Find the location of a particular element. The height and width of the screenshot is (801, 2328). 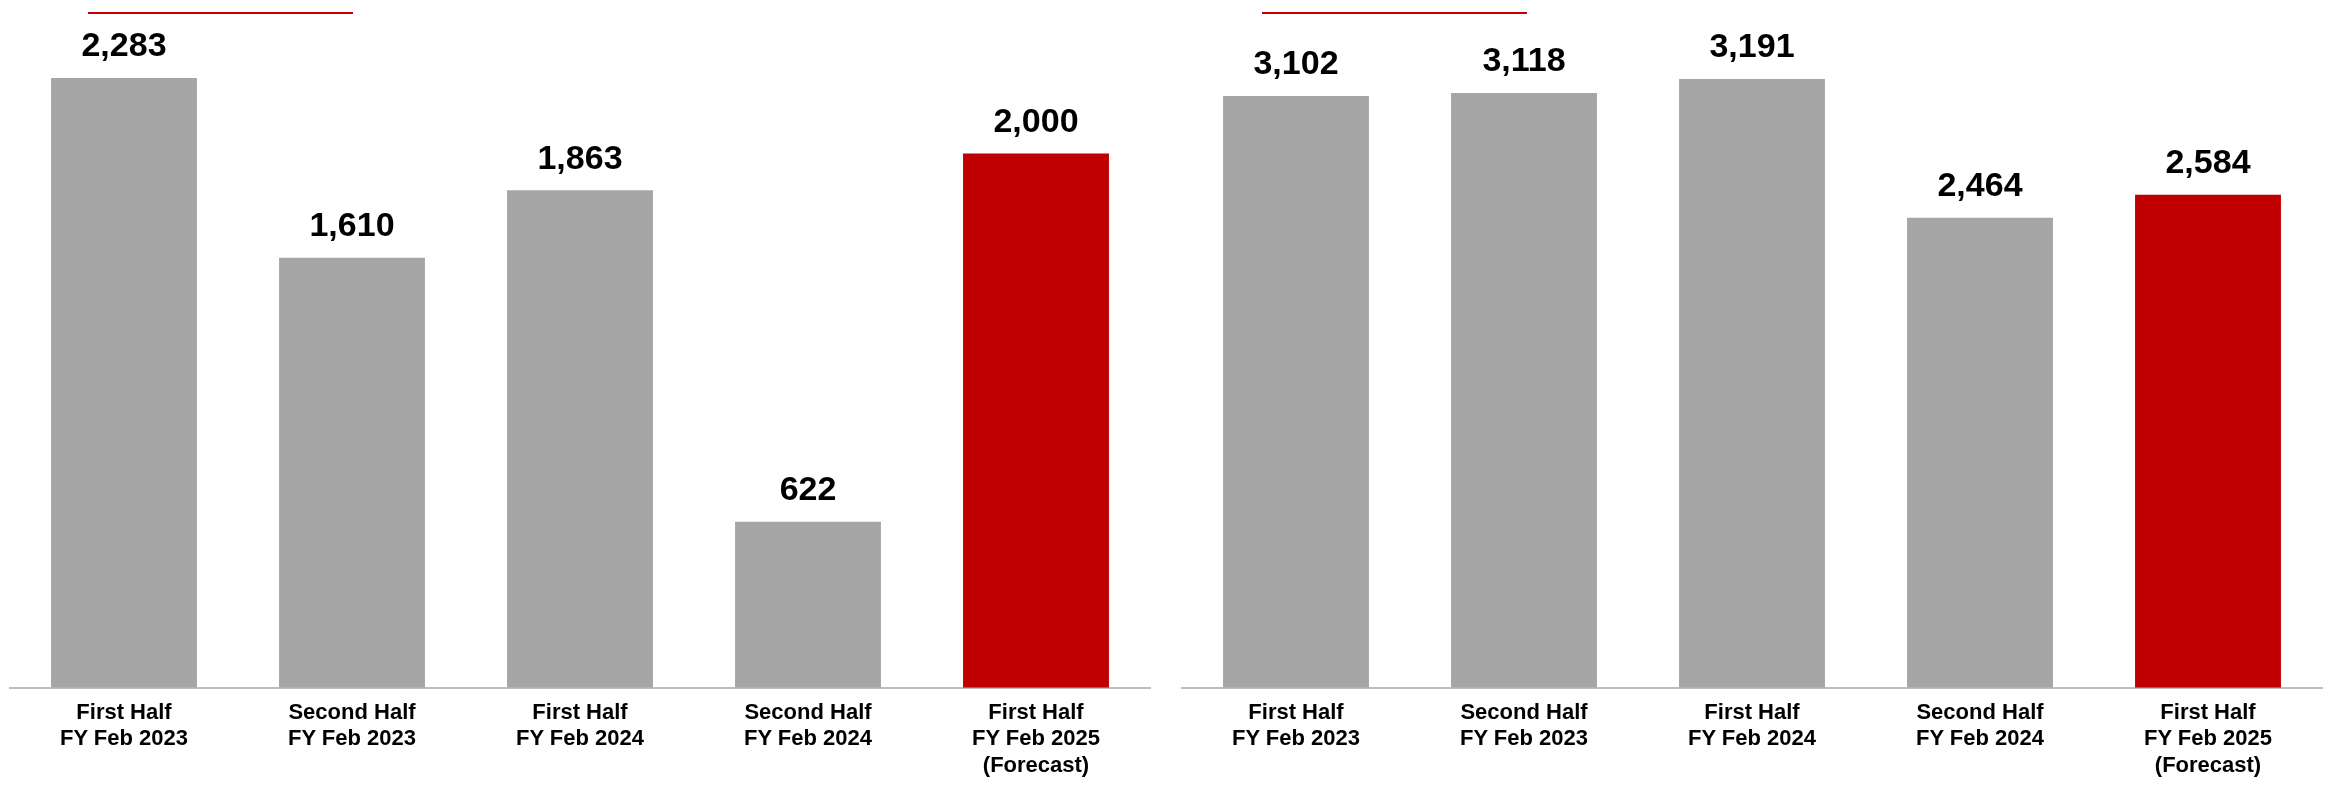

data-label: 3,102 is located at coordinates (1296, 62).